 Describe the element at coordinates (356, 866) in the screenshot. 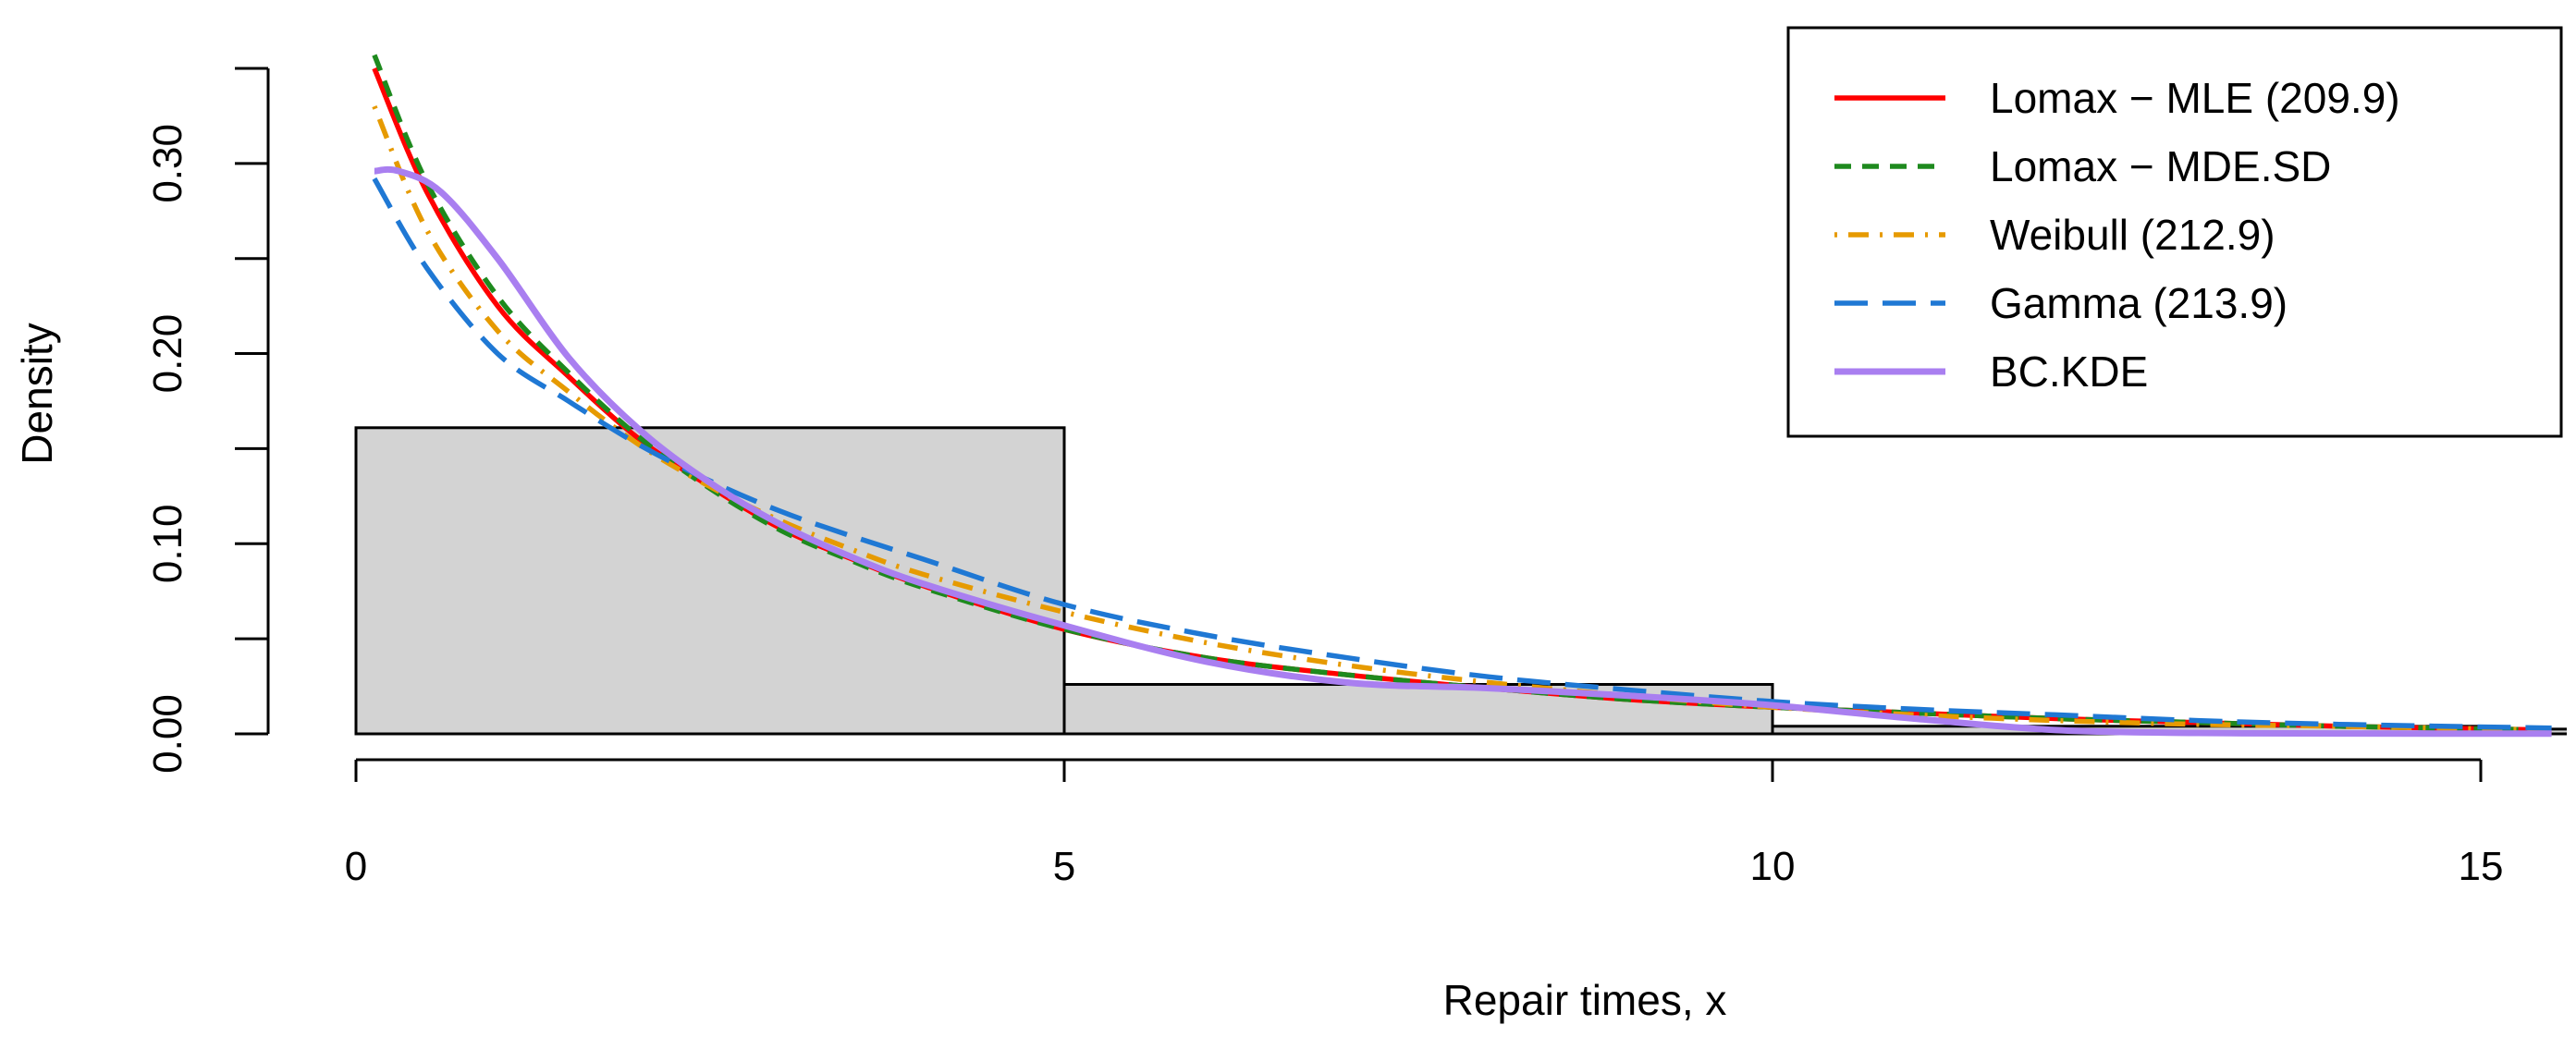

I see `x-tick-label: 0` at that location.